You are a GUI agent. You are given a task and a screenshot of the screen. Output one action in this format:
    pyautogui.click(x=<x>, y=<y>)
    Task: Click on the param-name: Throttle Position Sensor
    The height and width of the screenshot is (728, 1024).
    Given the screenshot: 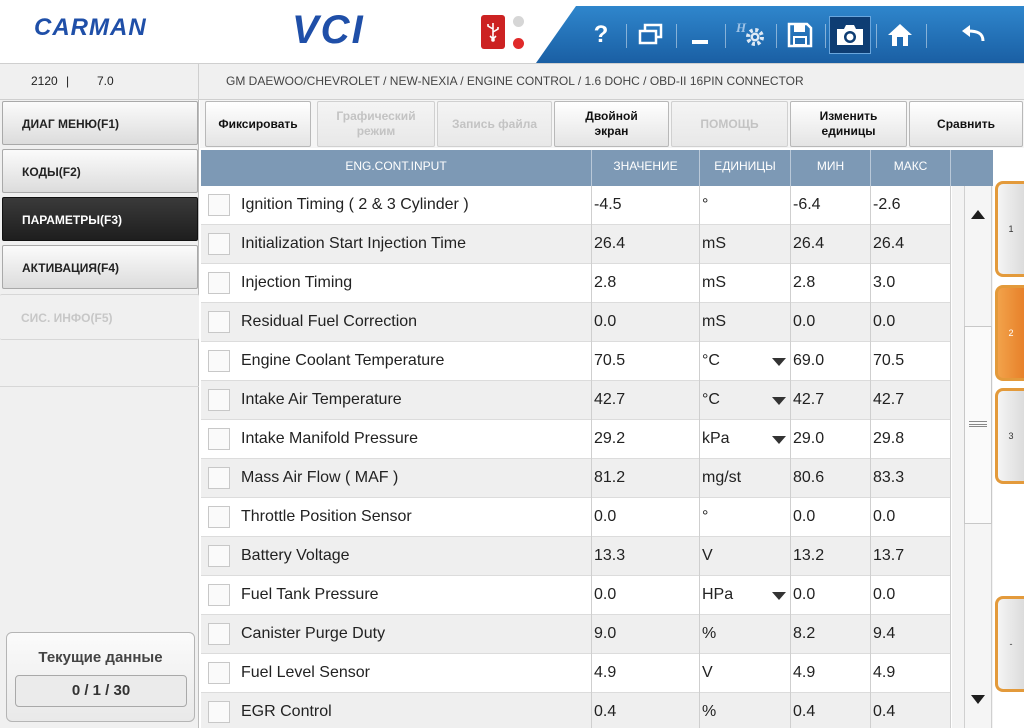 What is the action you would take?
    pyautogui.click(x=326, y=516)
    